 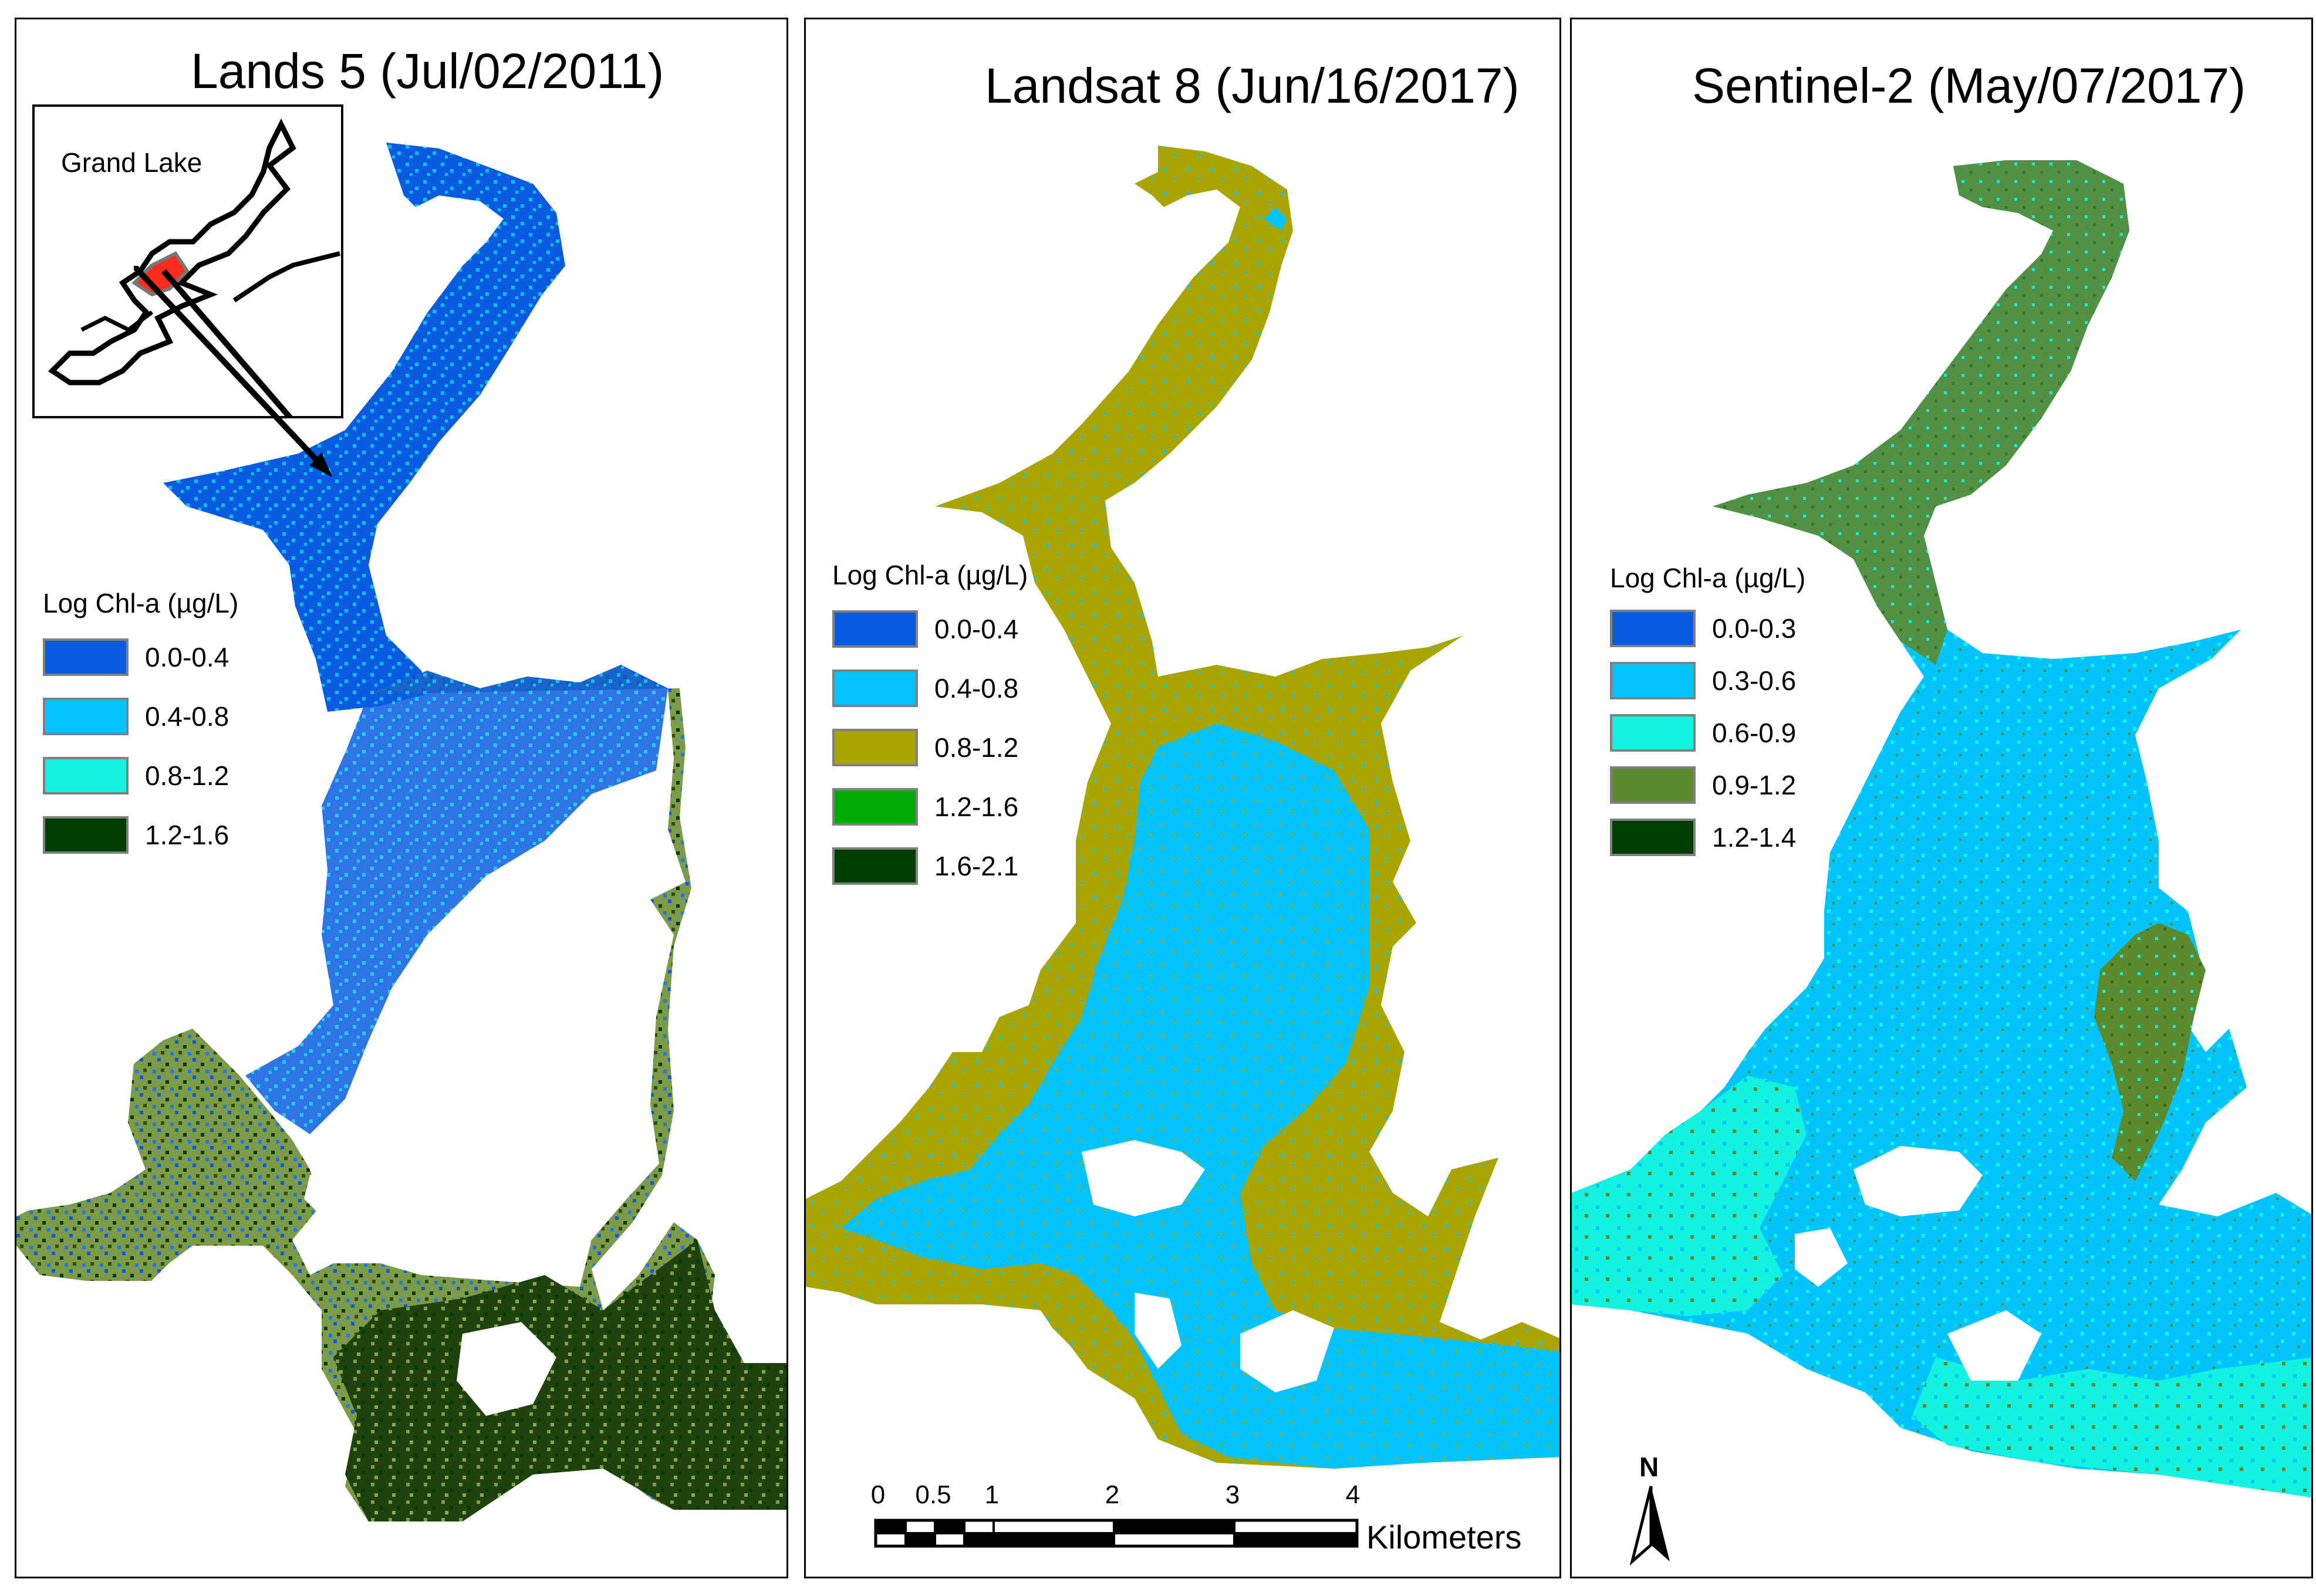 What do you see at coordinates (1649, 1526) in the screenshot?
I see `north-arrow-icon` at bounding box center [1649, 1526].